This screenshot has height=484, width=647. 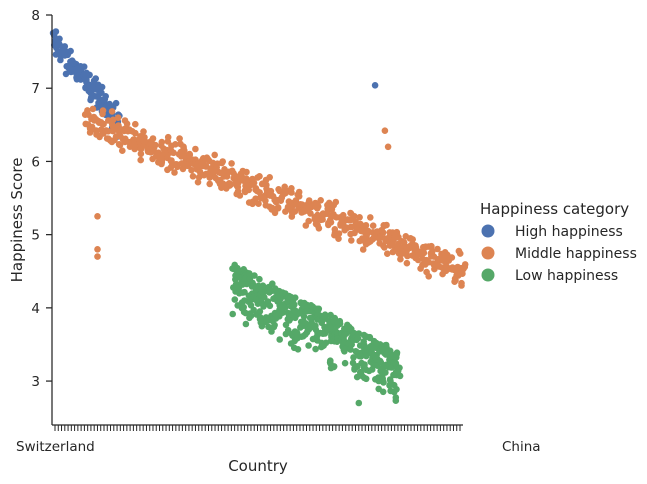 What do you see at coordinates (35, 89) in the screenshot?
I see `y-tick-label: 7` at bounding box center [35, 89].